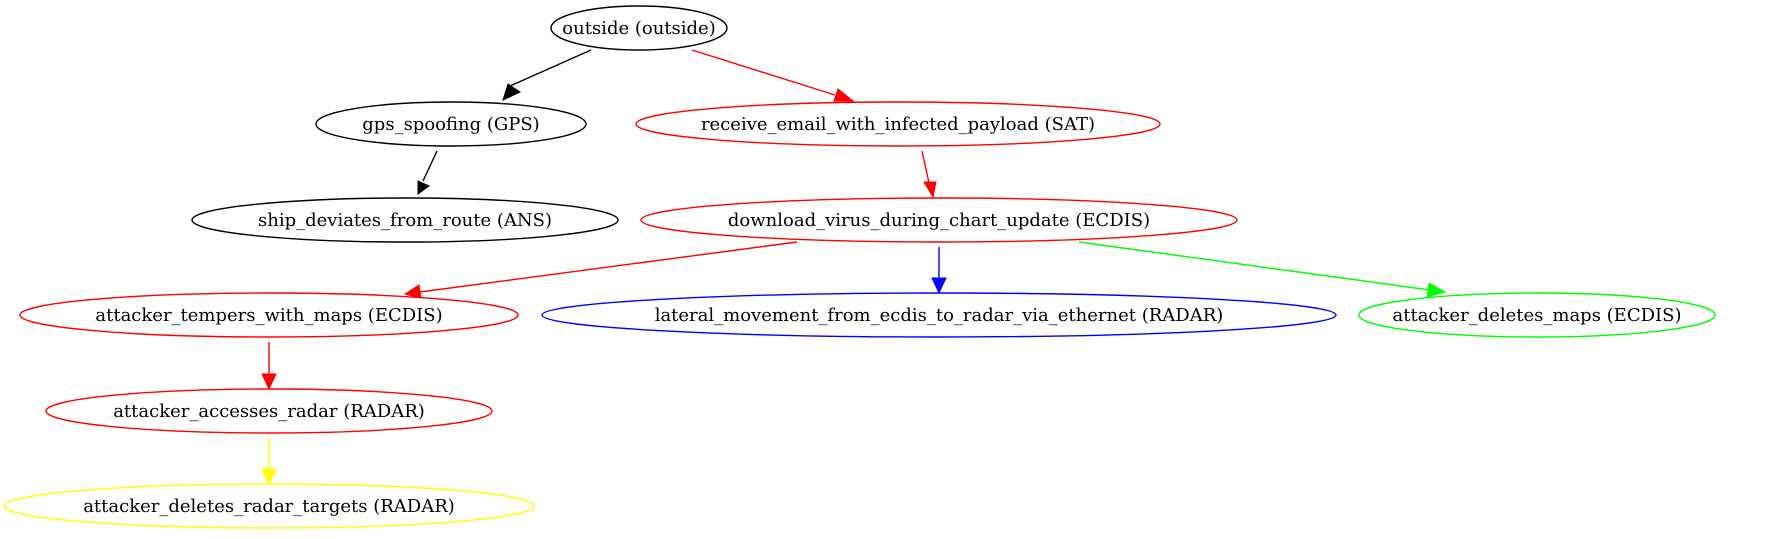 Image resolution: width=1785 pixels, height=539 pixels. I want to click on node-accesses_radar: attacker_accesses_radar (RADAR), so click(269, 411).